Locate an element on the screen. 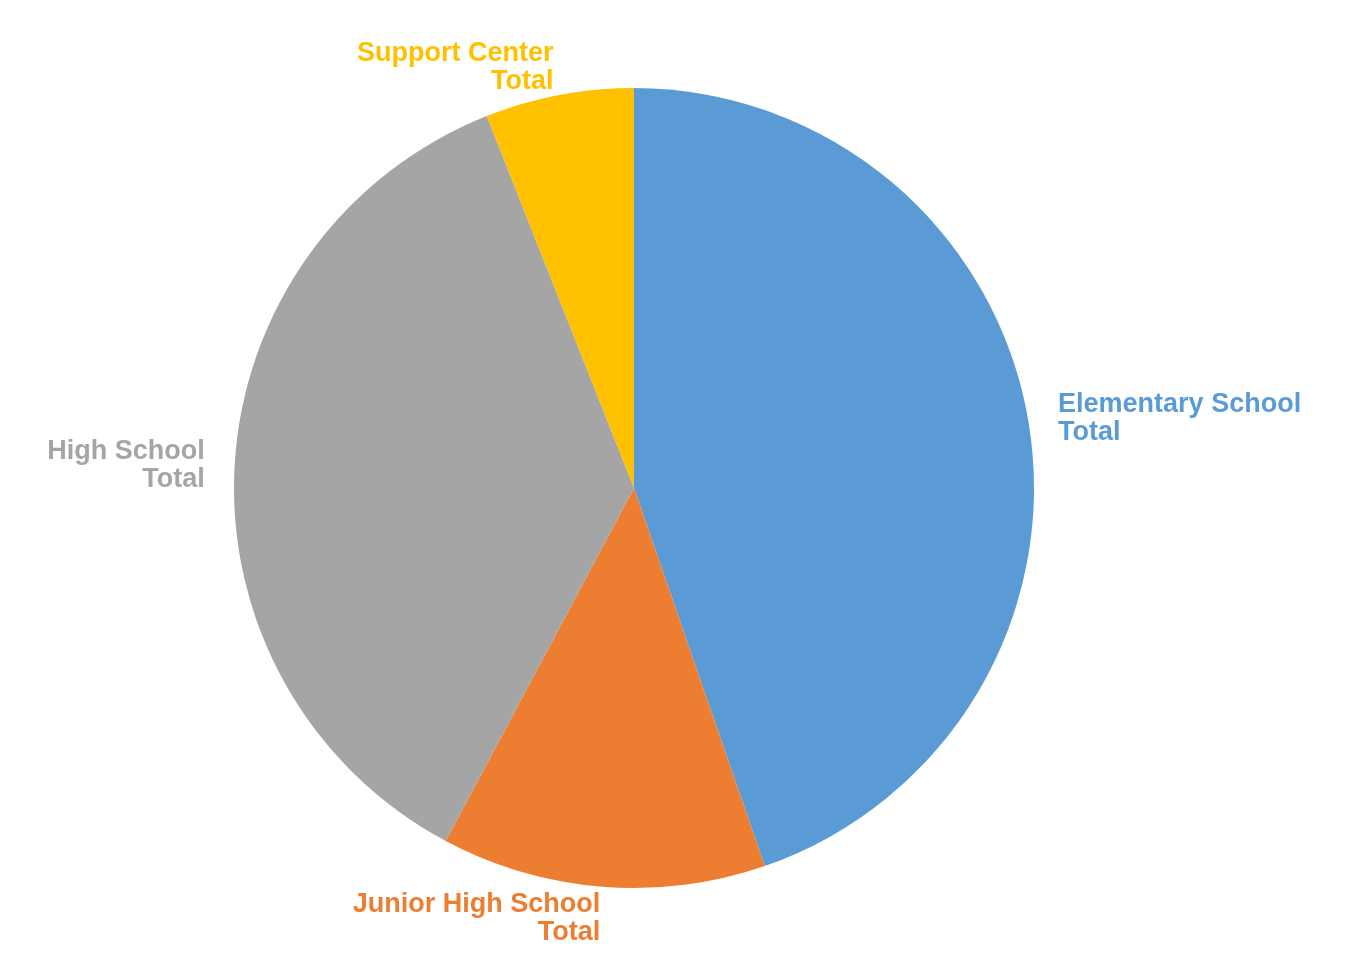 This screenshot has width=1353, height=975. slice-label: Elementary School Total is located at coordinates (1180, 416).